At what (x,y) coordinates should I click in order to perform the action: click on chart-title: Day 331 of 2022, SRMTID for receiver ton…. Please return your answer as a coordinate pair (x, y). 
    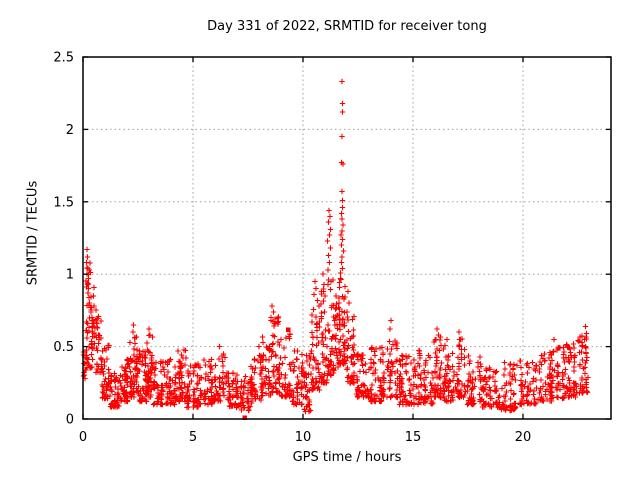
    Looking at the image, I should click on (347, 26).